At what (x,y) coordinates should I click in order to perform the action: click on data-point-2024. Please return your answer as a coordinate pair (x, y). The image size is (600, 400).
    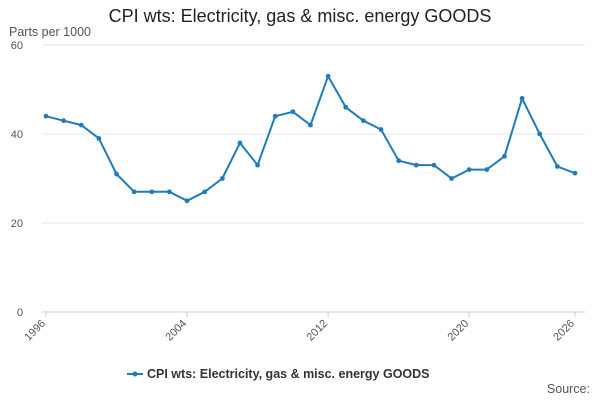
    Looking at the image, I should click on (540, 134).